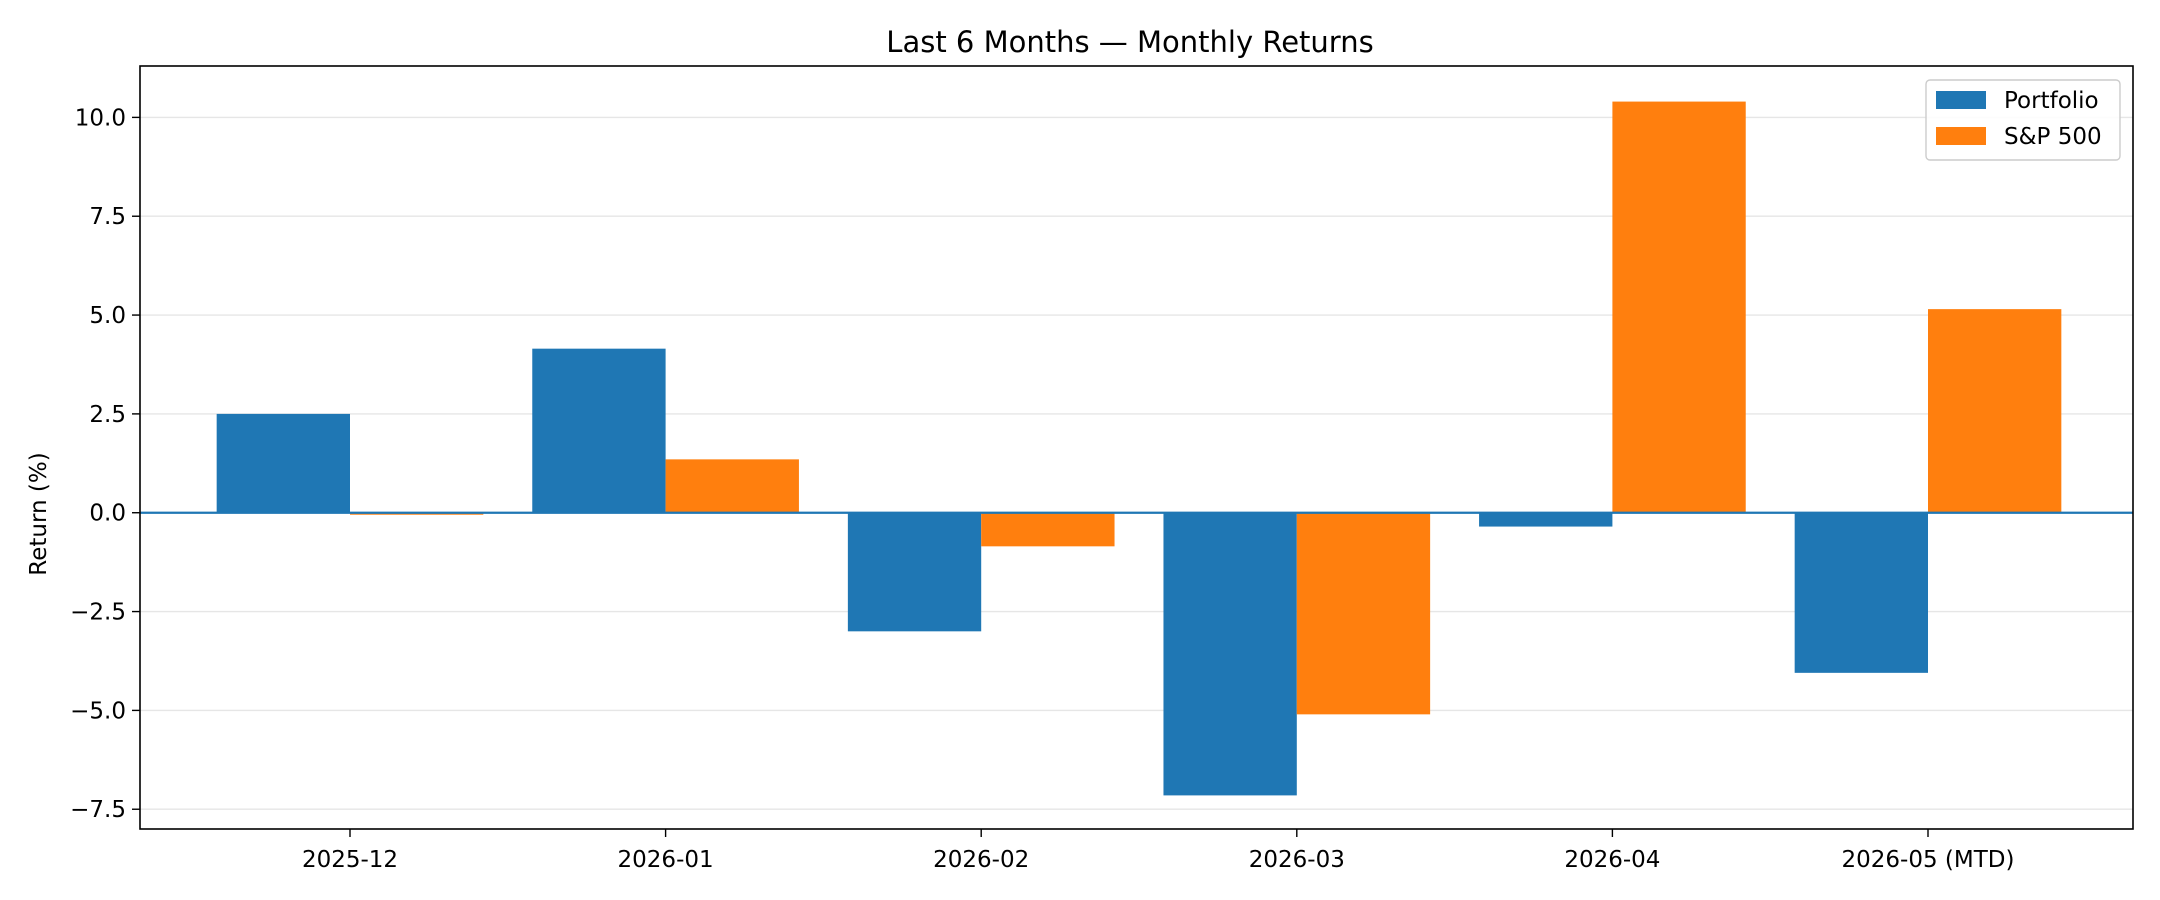 Image resolution: width=2160 pixels, height=900 pixels. I want to click on y-tick-label: 7.5, so click(107, 217).